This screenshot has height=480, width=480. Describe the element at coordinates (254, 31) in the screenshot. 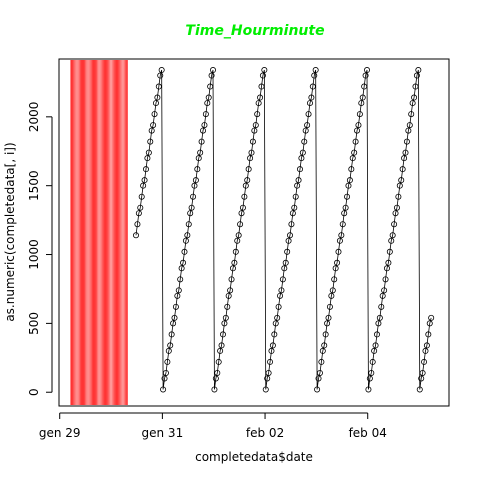

I see `chart-title: Time_Hourminute` at that location.